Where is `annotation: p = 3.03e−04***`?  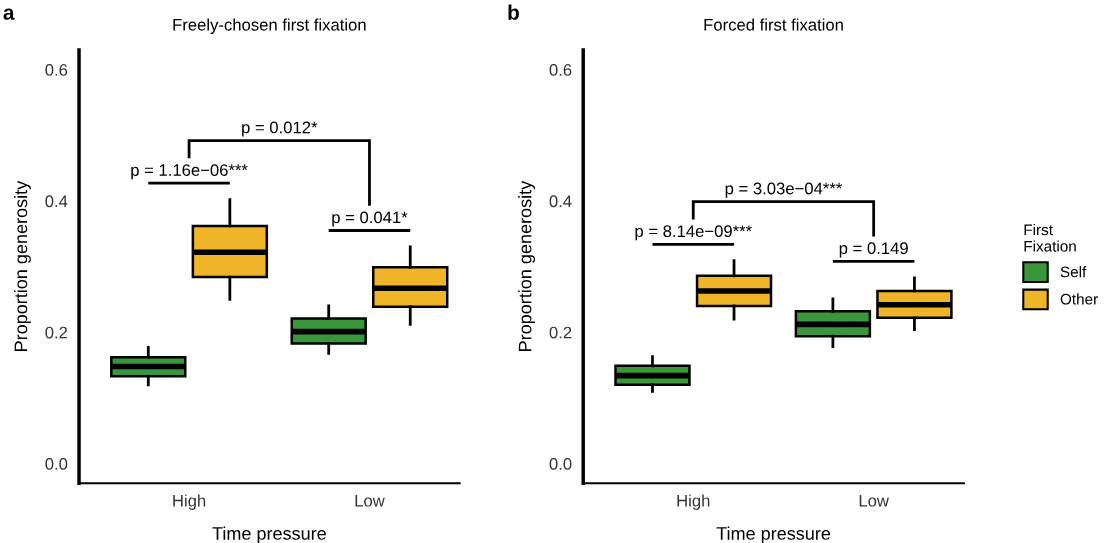 annotation: p = 3.03e−04*** is located at coordinates (784, 190).